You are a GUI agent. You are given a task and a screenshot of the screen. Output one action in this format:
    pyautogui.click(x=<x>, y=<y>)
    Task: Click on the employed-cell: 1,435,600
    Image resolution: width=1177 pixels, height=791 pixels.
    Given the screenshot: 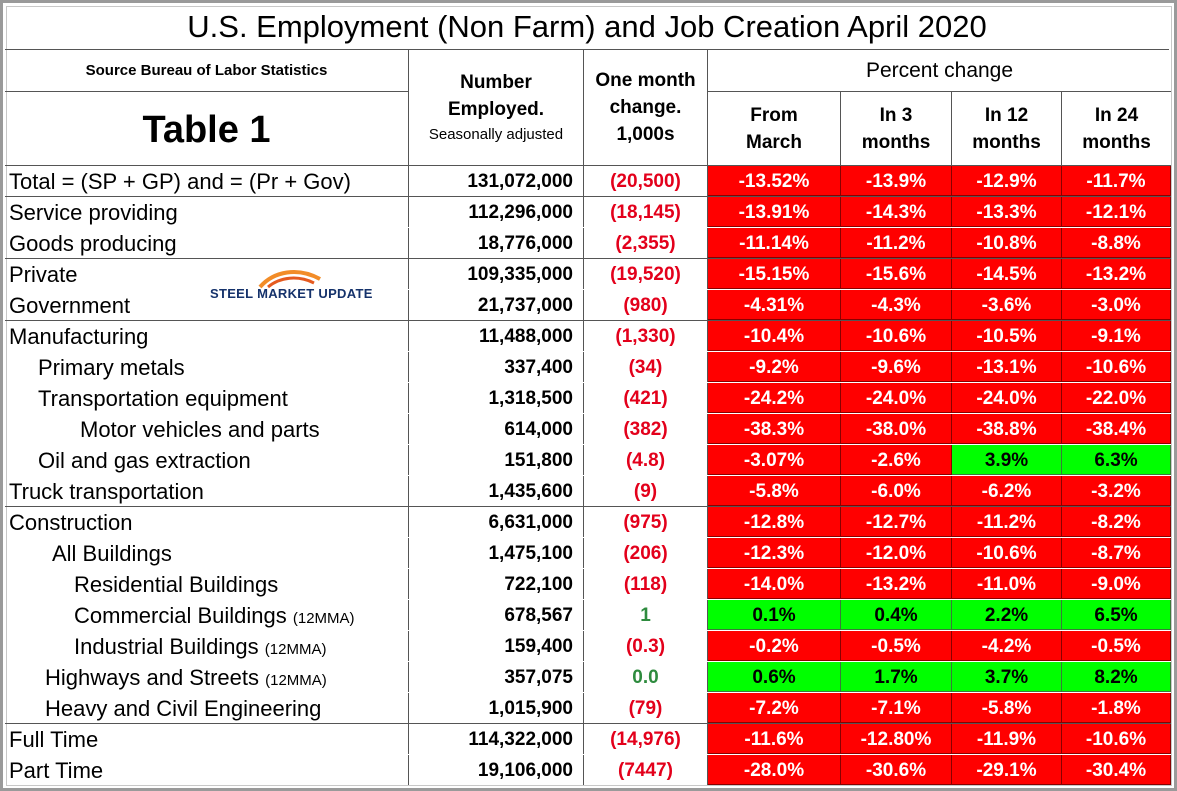 What is the action you would take?
    pyautogui.click(x=496, y=491)
    